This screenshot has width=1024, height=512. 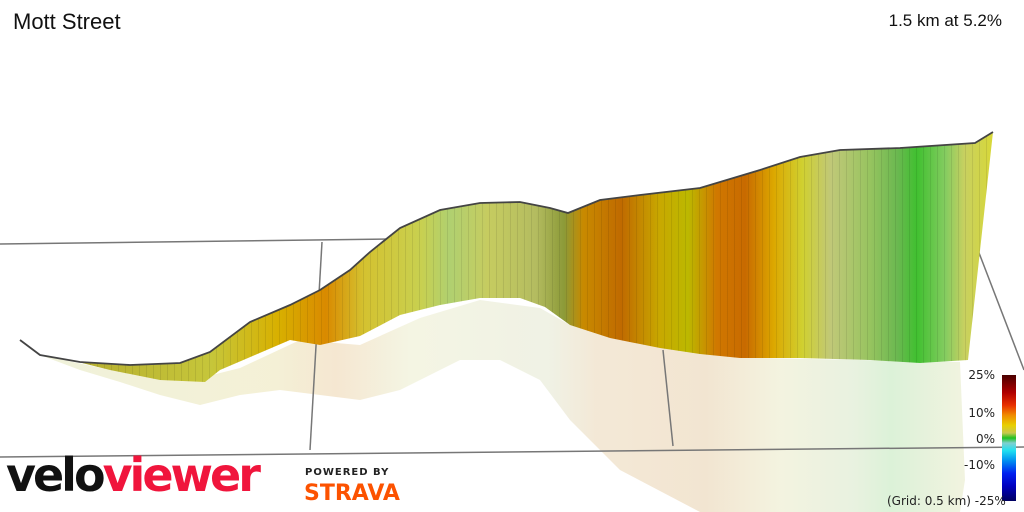 What do you see at coordinates (56, 475) in the screenshot?
I see `logo-velo: velo` at bounding box center [56, 475].